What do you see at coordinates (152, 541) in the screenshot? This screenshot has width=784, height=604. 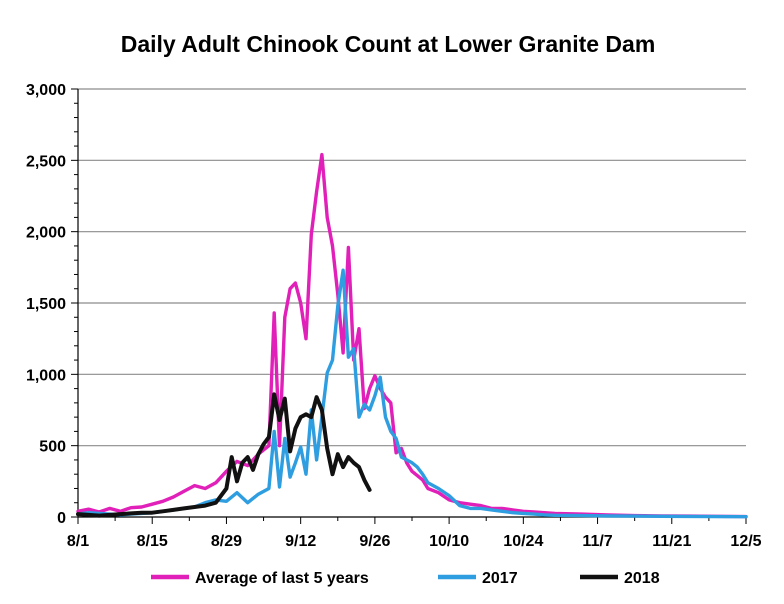 I see `x-tick-label: 8/15` at bounding box center [152, 541].